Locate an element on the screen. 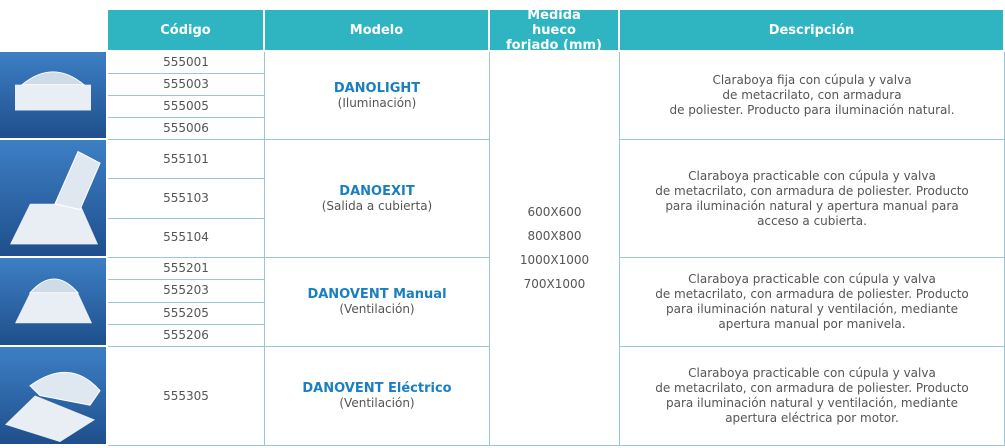  code: 555206 is located at coordinates (186, 334).